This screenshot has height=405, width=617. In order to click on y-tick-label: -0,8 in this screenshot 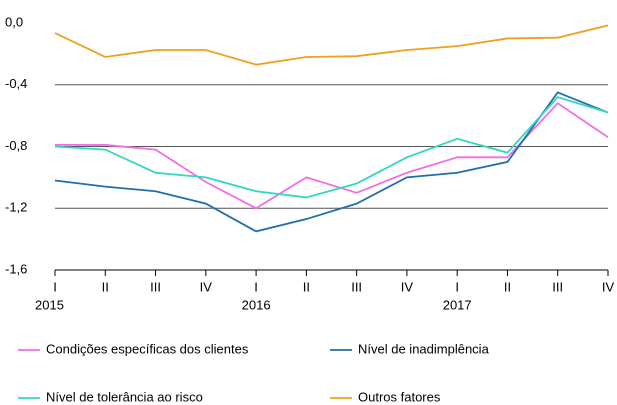, I will do `click(16, 145)`.